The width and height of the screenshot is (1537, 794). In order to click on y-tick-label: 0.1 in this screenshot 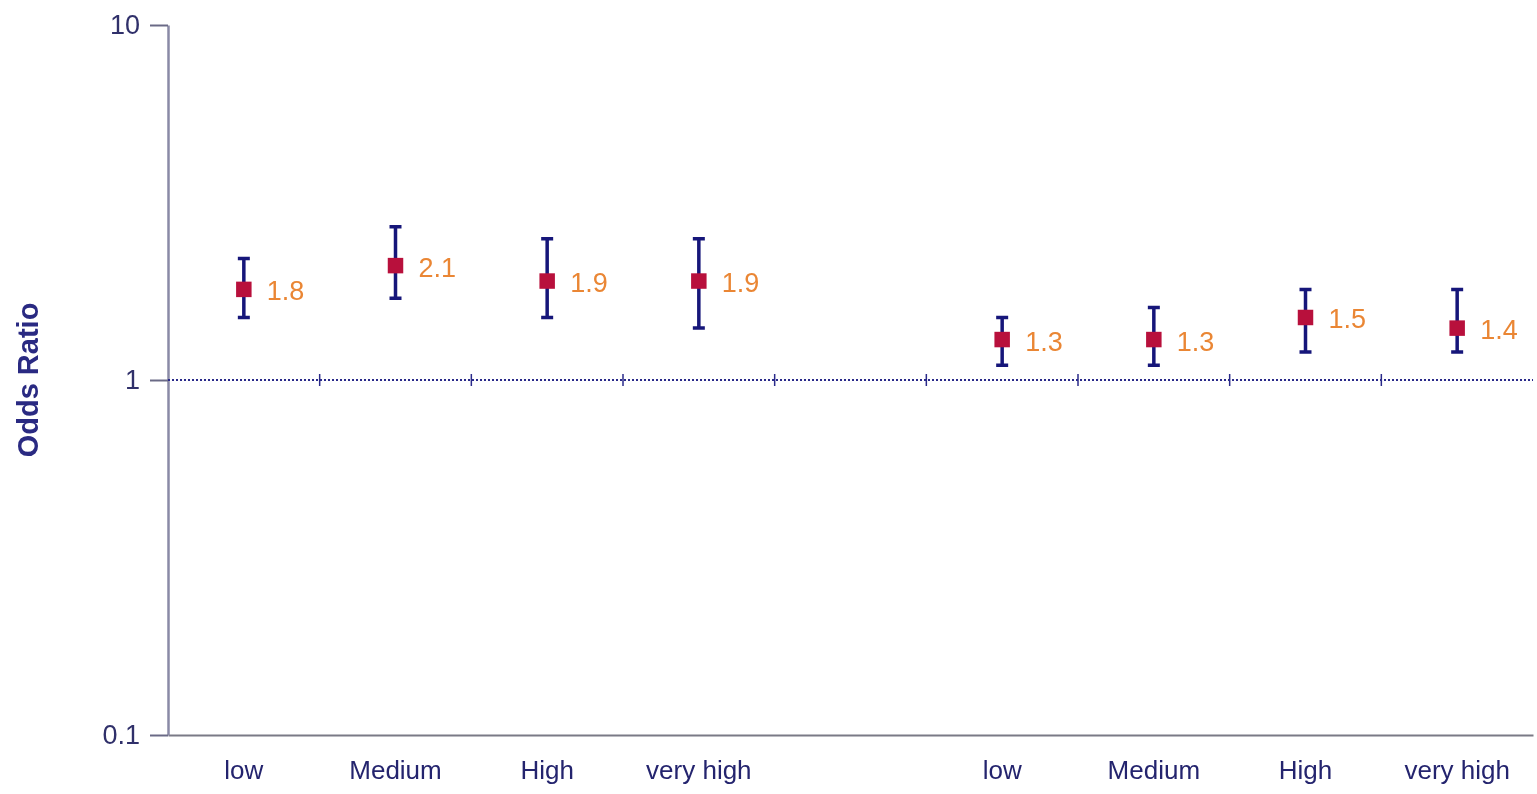, I will do `click(121, 735)`.